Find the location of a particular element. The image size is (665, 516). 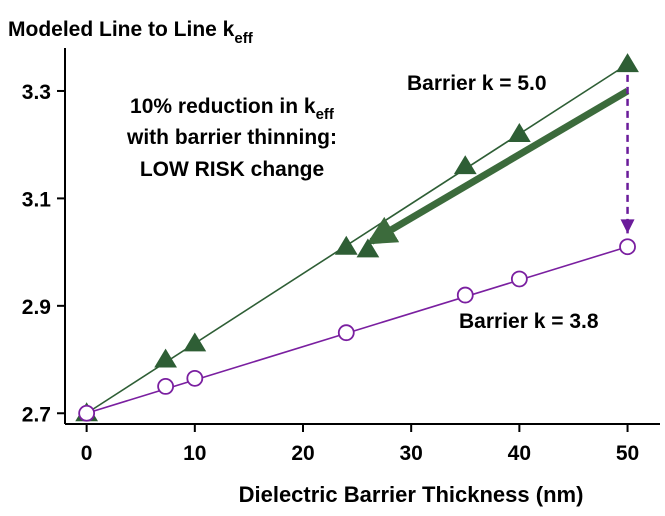

chart-title: Modeled Line to Line keff is located at coordinates (131, 32).